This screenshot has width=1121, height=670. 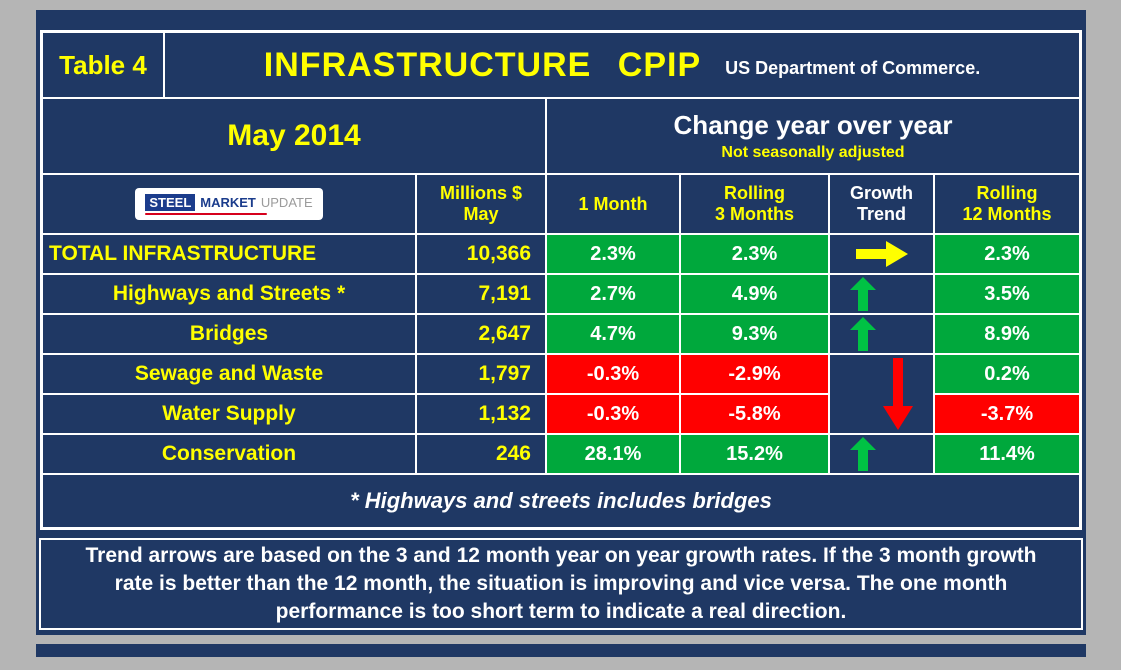 What do you see at coordinates (754, 414) in the screenshot?
I see `pct-rolling3: -5.8%` at bounding box center [754, 414].